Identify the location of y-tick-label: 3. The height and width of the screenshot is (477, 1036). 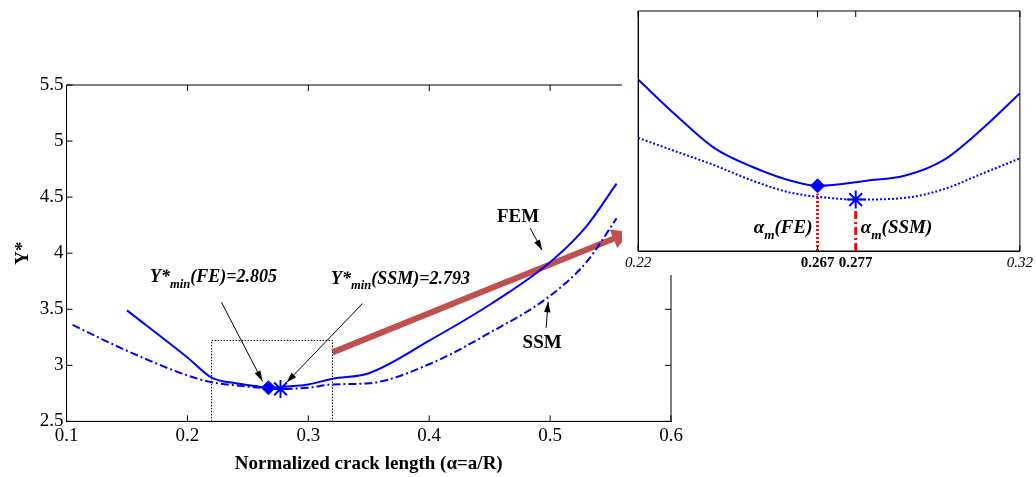
(59, 364).